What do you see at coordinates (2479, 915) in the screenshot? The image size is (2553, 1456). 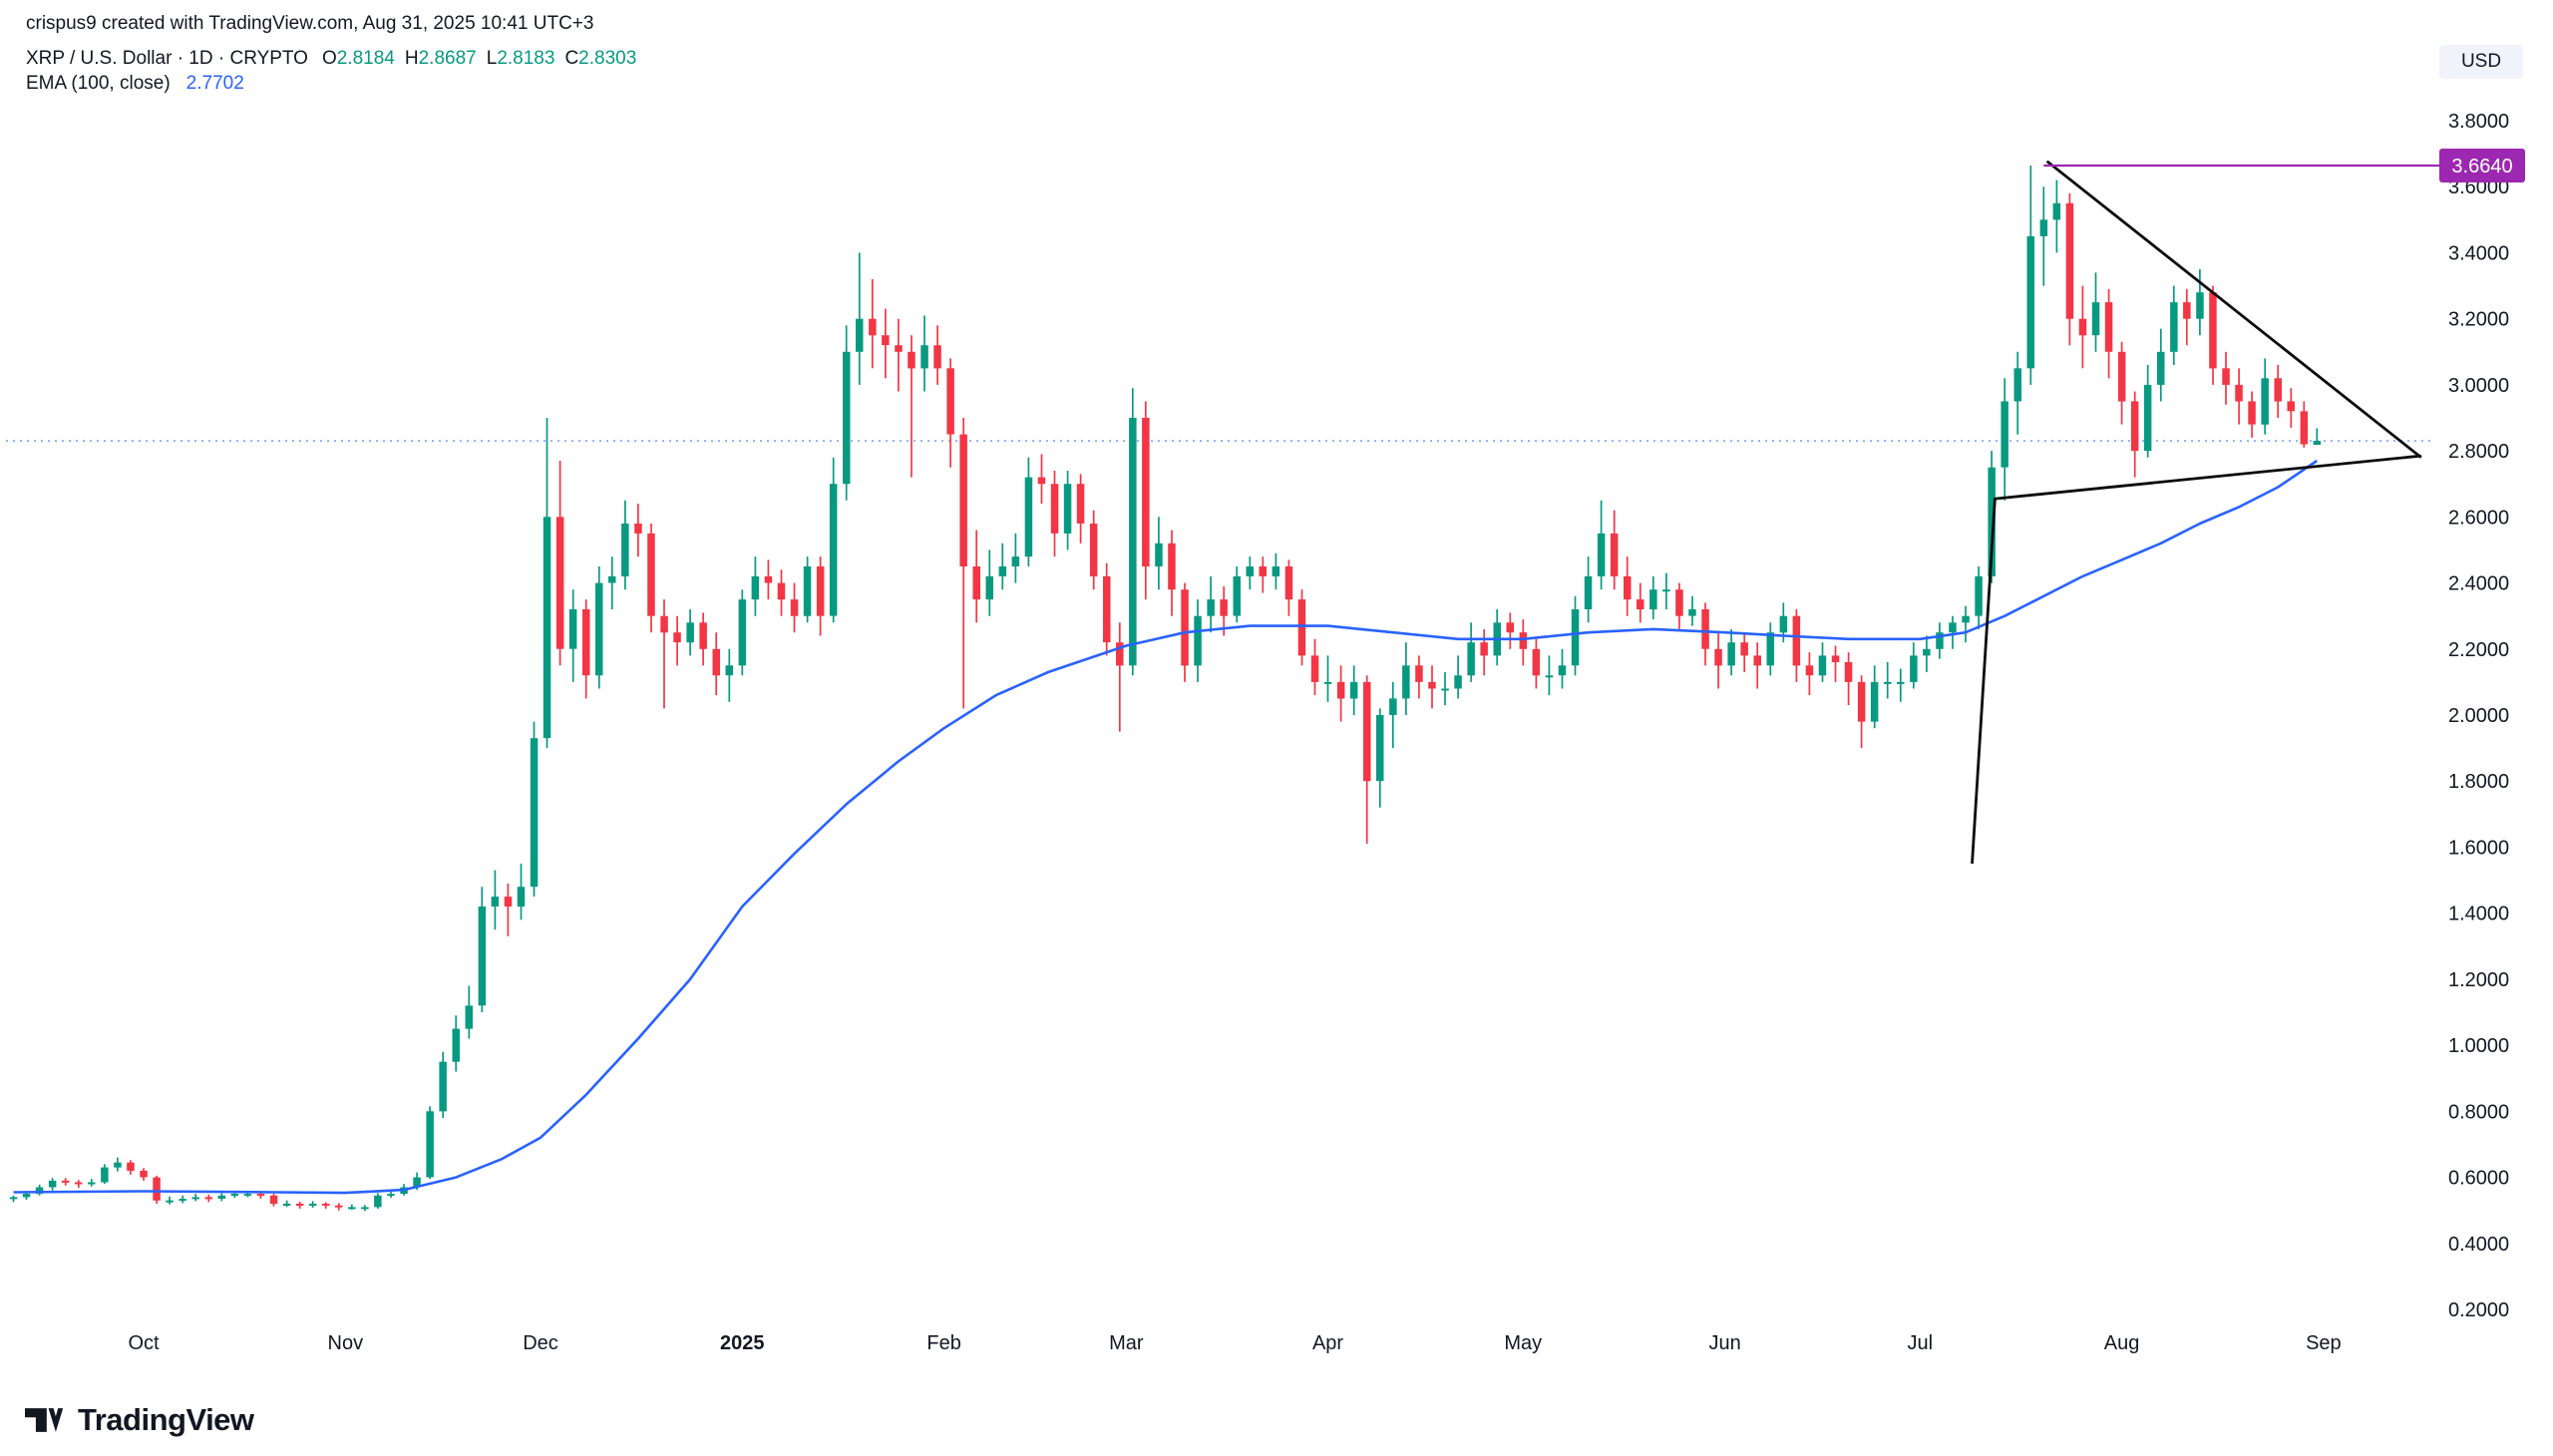 I see `price-tick-label: 1.4000` at bounding box center [2479, 915].